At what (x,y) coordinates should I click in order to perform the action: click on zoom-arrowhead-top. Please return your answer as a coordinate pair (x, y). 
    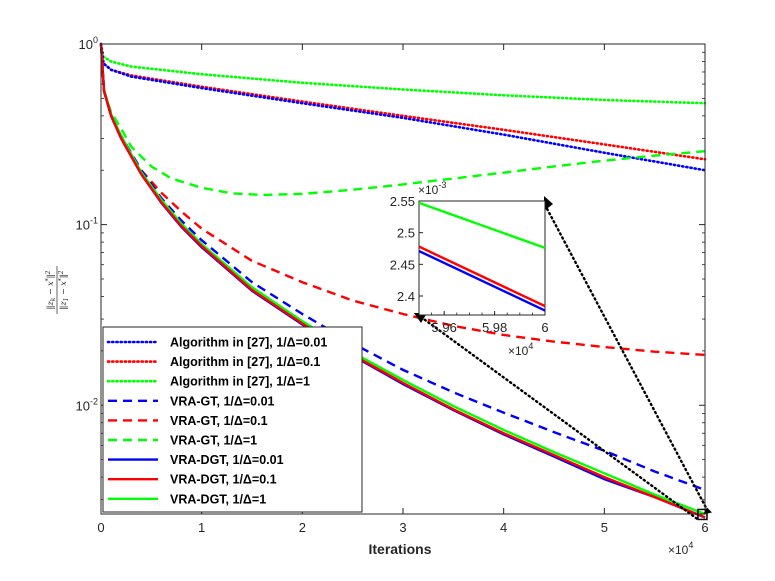
    Looking at the image, I should click on (548, 203).